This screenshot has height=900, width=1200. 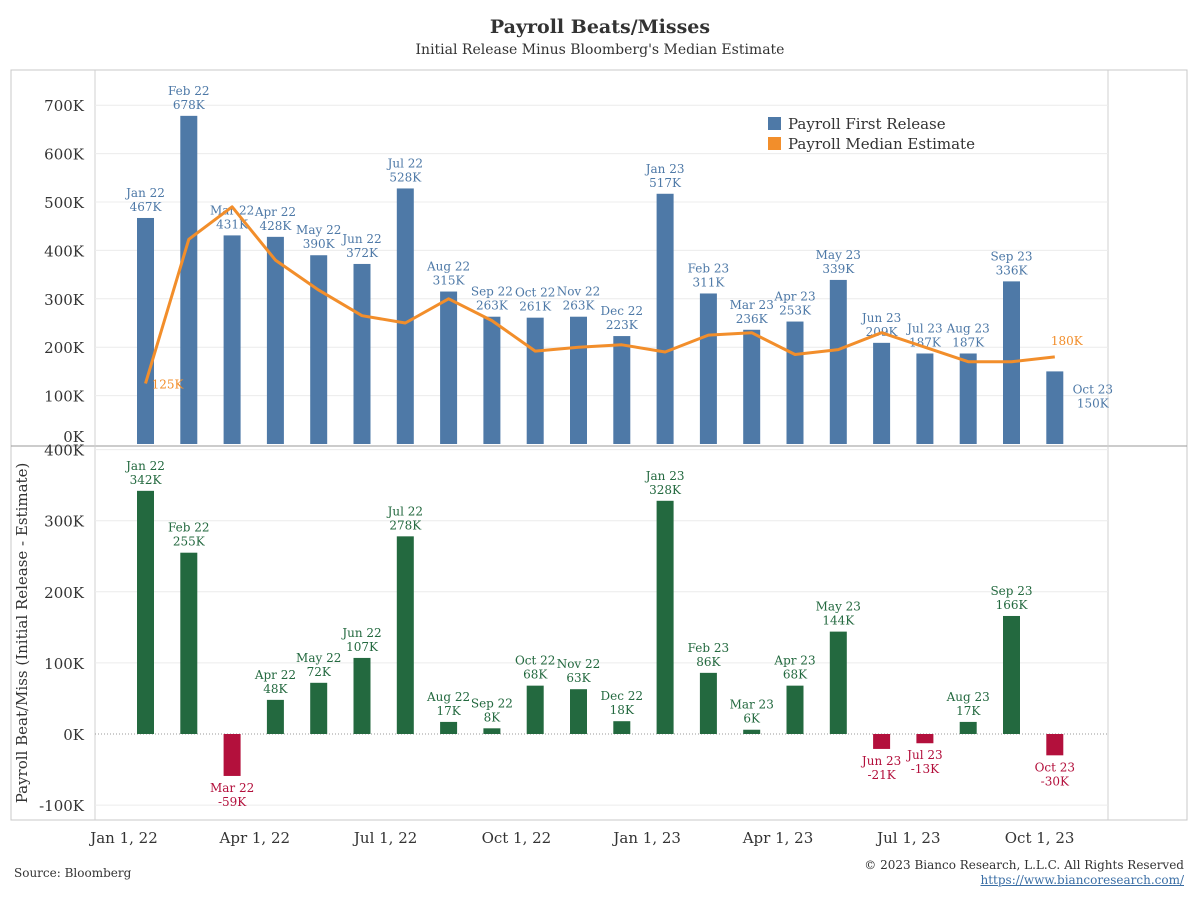 I want to click on release-value-label: 431K, so click(x=232, y=224).